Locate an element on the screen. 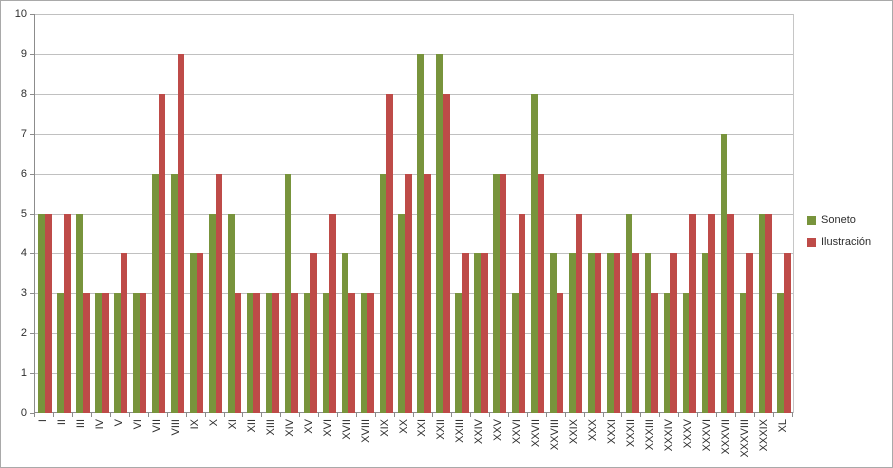  y-axis-tick-label: 1 is located at coordinates (23, 373).